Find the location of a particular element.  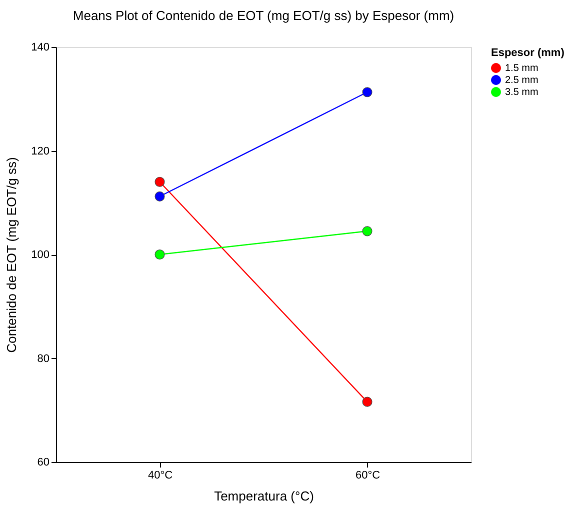

y-axis-title: Contenido de EOT (mg EOT/g ss) is located at coordinates (12, 255).